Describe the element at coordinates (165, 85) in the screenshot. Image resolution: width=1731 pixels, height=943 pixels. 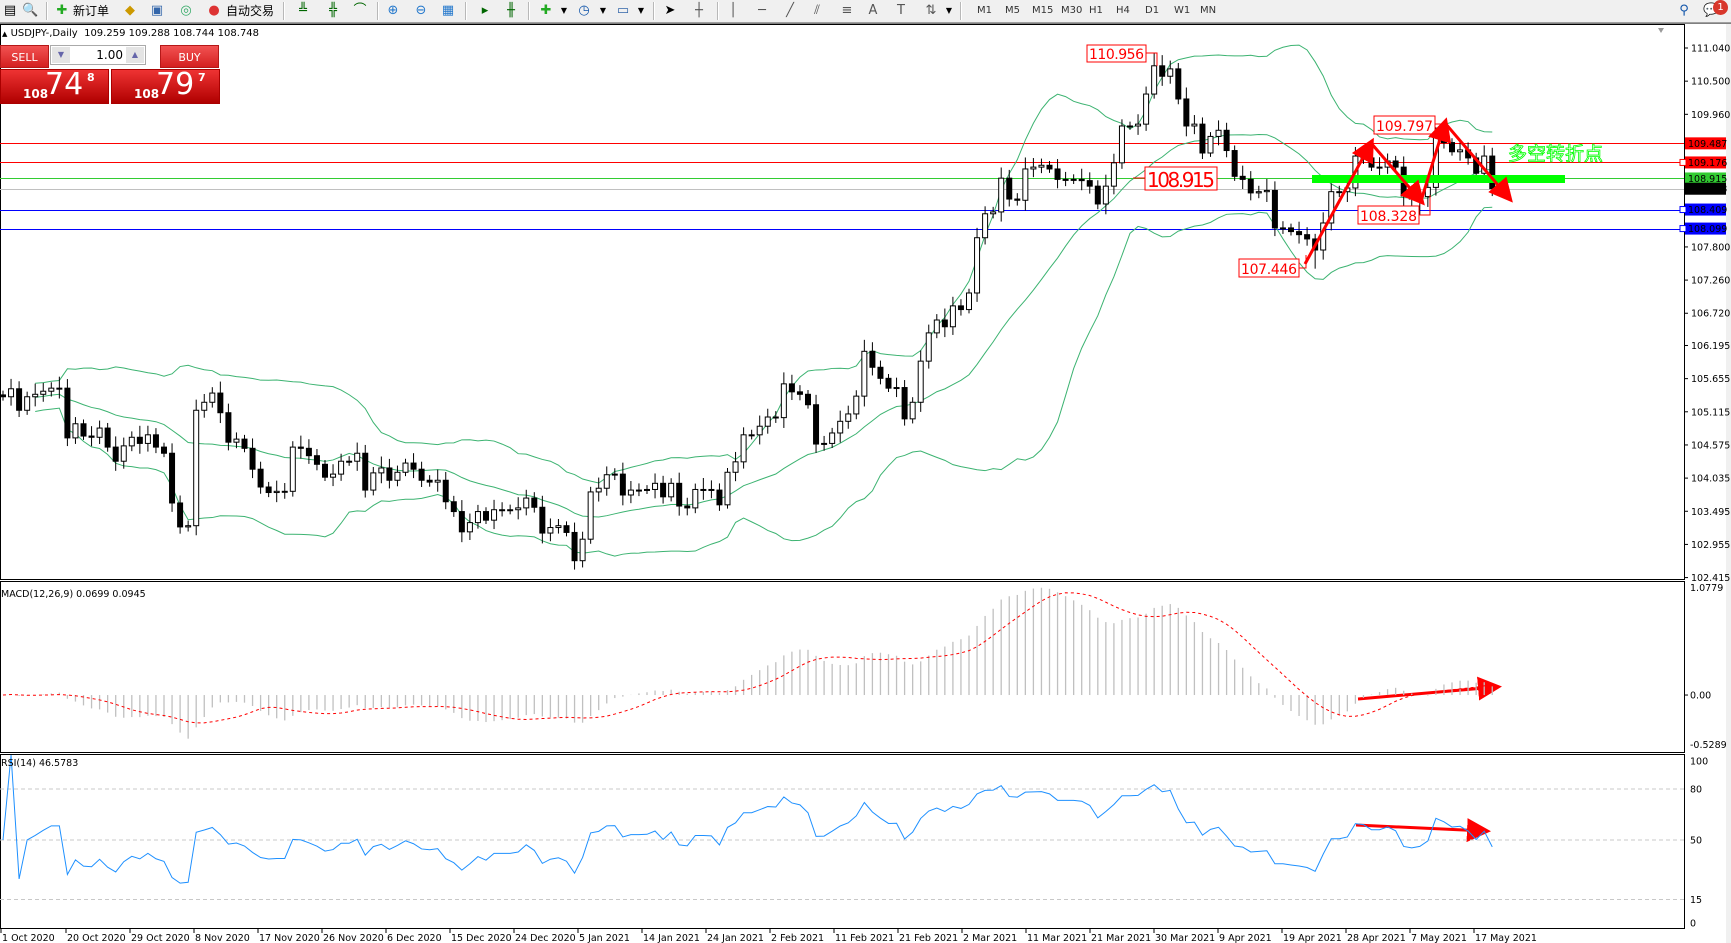
I see `buy-price: 108 79 7` at that location.